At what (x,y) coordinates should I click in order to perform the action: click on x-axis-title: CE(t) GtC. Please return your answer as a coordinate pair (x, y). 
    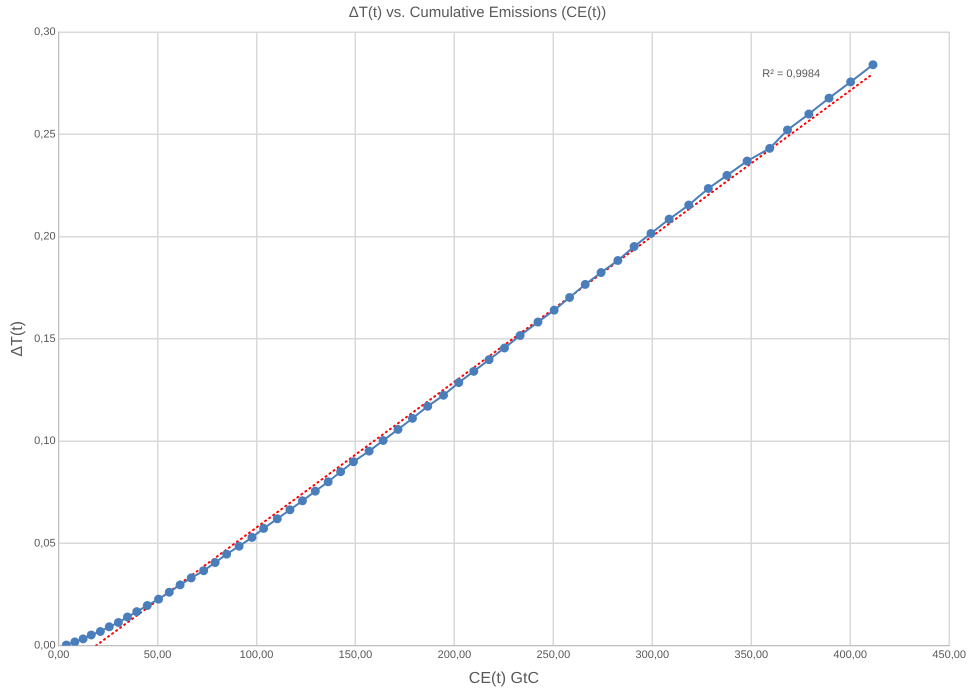
    Looking at the image, I should click on (504, 678).